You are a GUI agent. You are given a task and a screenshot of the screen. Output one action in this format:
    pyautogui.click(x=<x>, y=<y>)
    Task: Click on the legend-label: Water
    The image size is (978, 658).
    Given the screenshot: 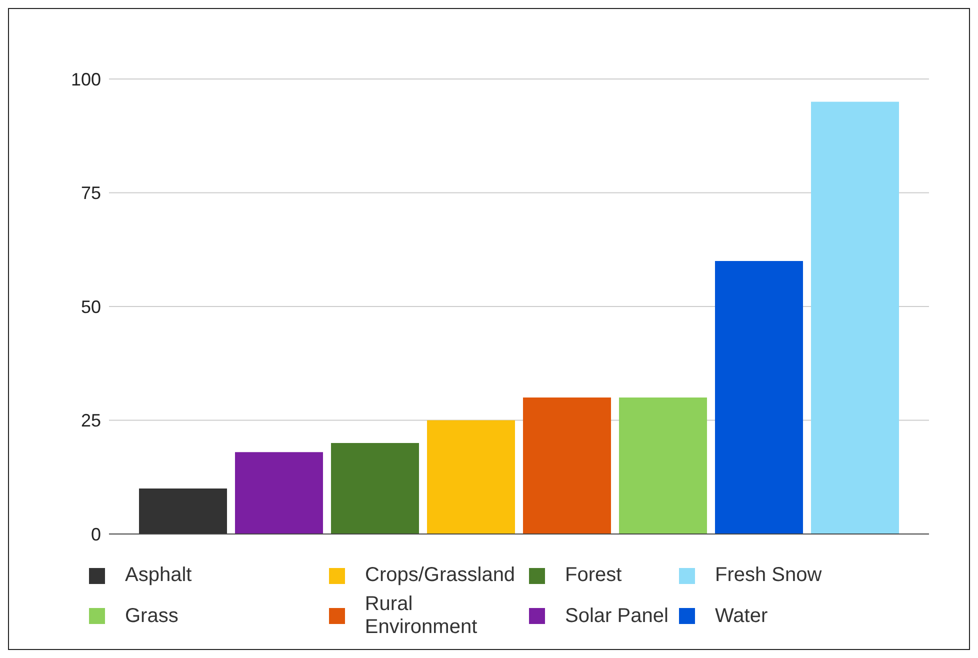 What is the action you would take?
    pyautogui.click(x=741, y=616)
    